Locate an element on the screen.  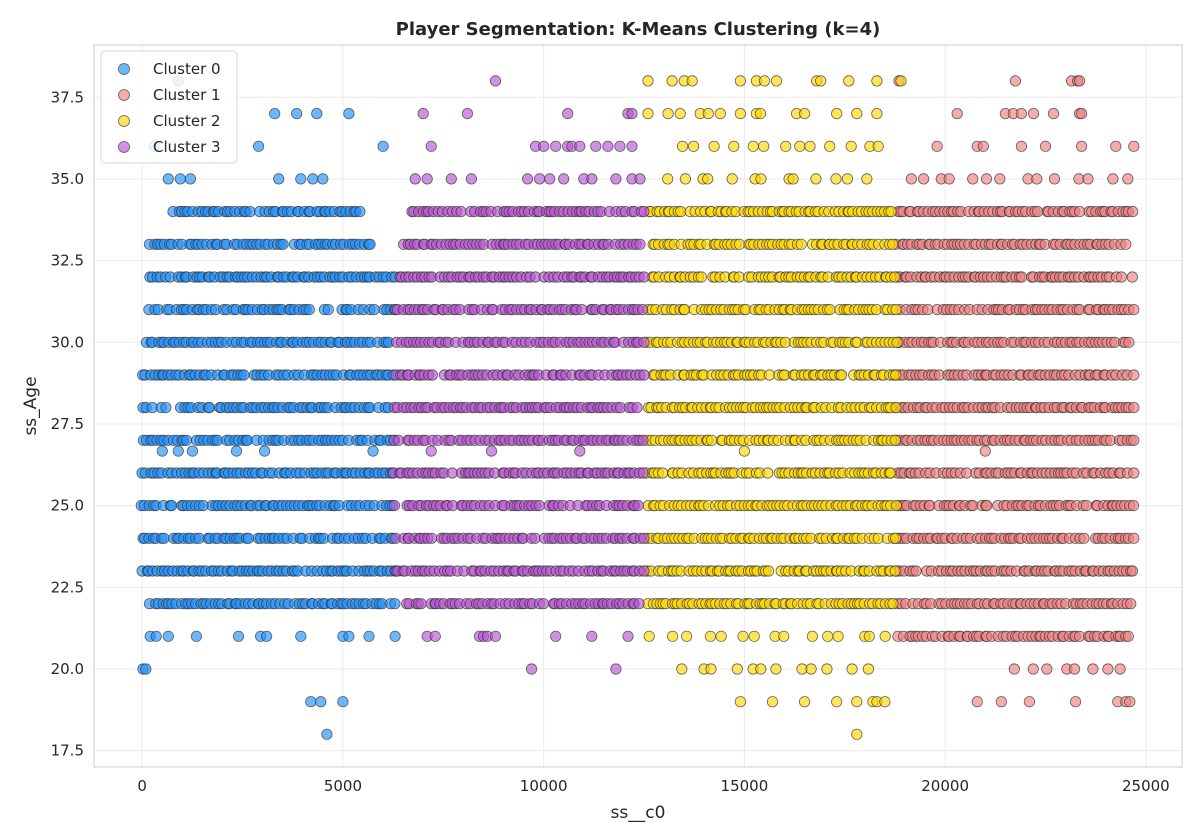
x-tick-label: 25000 is located at coordinates (1146, 786).